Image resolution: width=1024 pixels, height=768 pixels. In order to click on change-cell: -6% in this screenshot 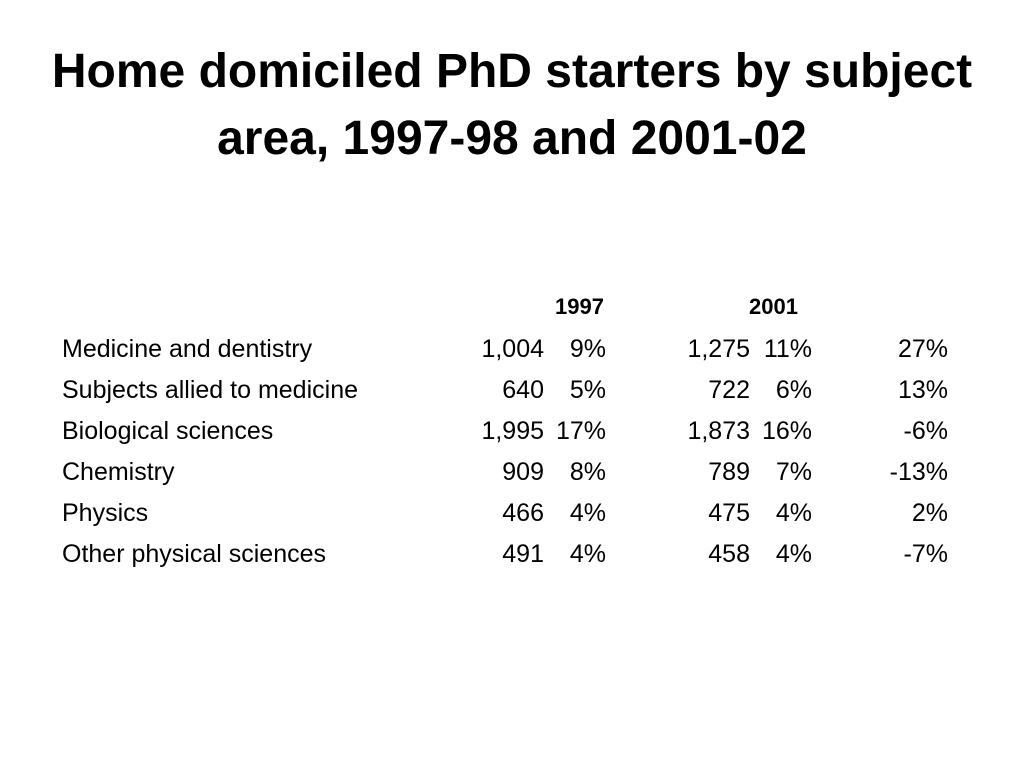, I will do `click(925, 431)`.